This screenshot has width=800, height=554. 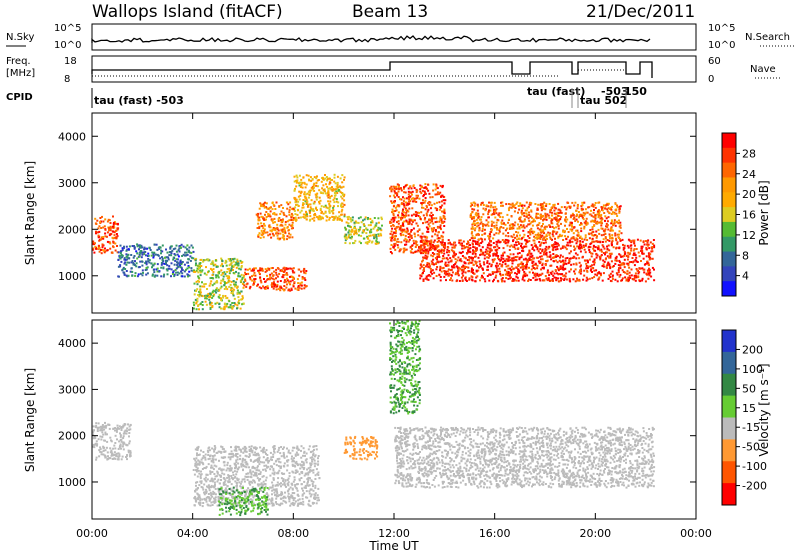 I want to click on y-tick-label: 2000, so click(x=72, y=229).